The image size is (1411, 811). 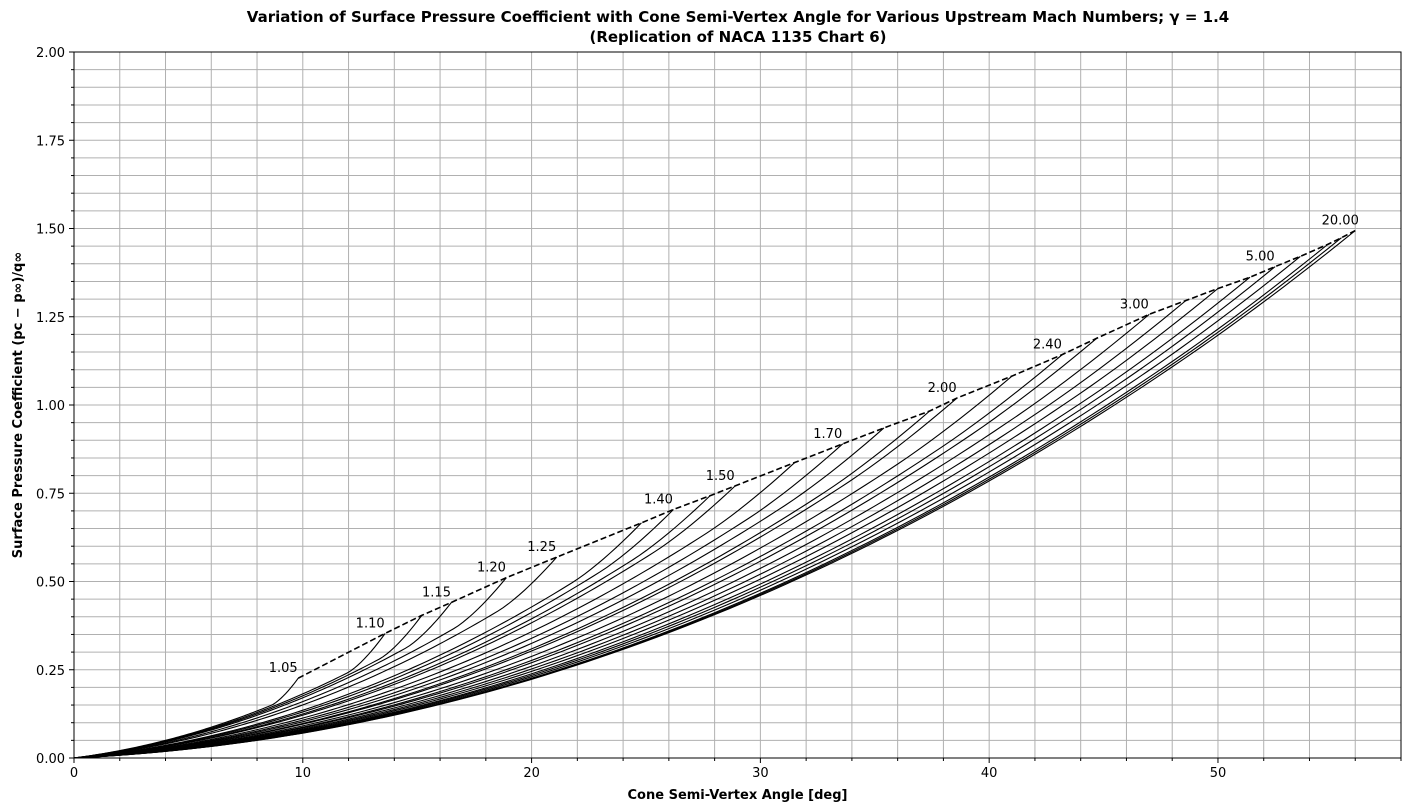 I want to click on curve-label-1.70: 1.70, so click(x=827, y=434).